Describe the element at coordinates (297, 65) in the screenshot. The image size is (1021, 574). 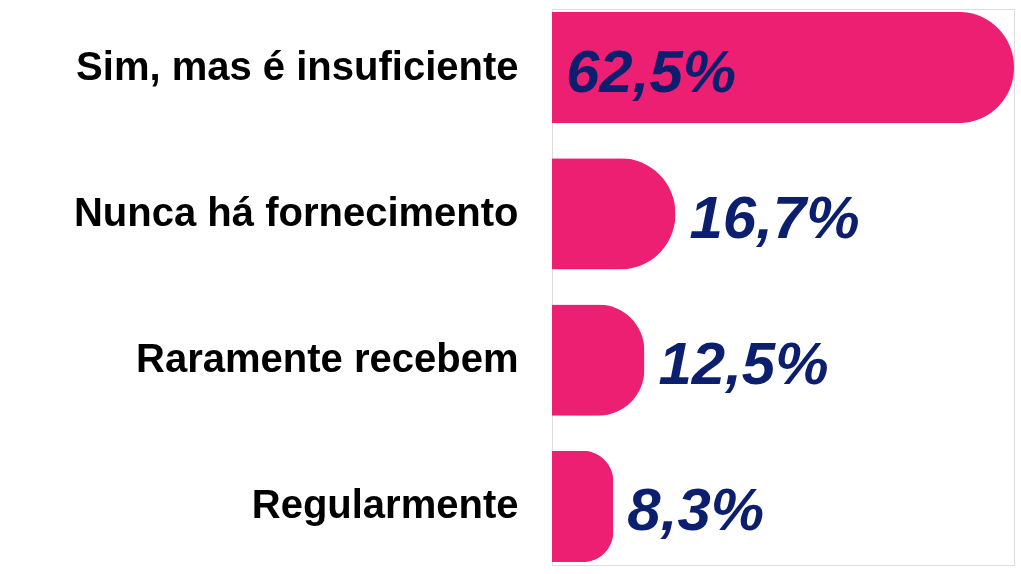
I see `y-tick-label: Sim, mas é insuficiente` at that location.